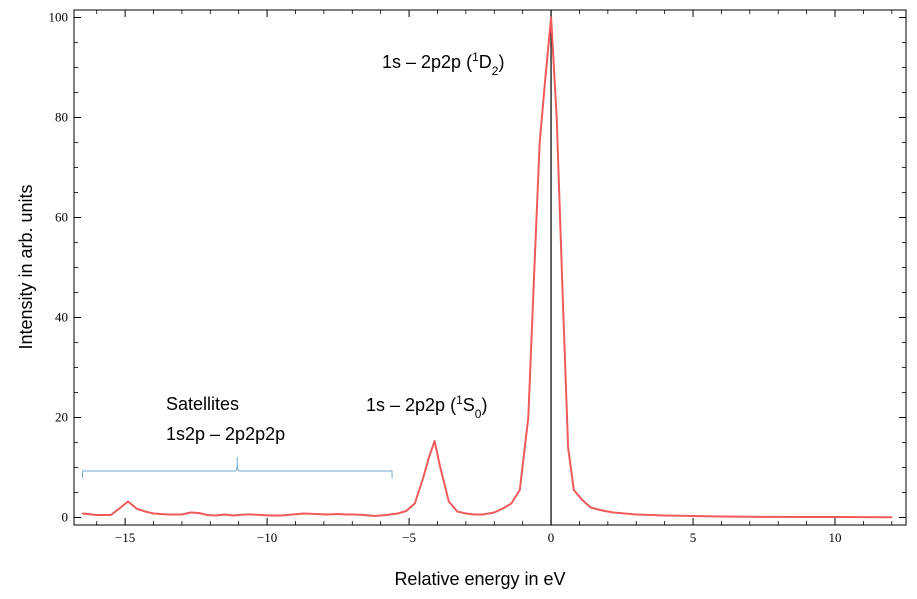 This screenshot has height=599, width=917. What do you see at coordinates (409, 537) in the screenshot?
I see `x-tick-label: −5` at bounding box center [409, 537].